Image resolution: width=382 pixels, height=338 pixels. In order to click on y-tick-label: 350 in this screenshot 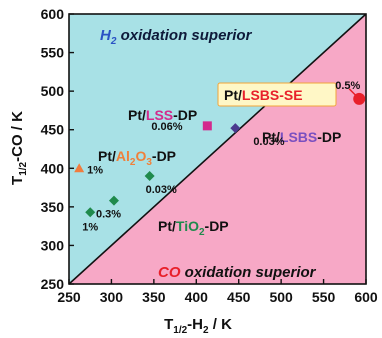, I will do `click(53, 207)`.